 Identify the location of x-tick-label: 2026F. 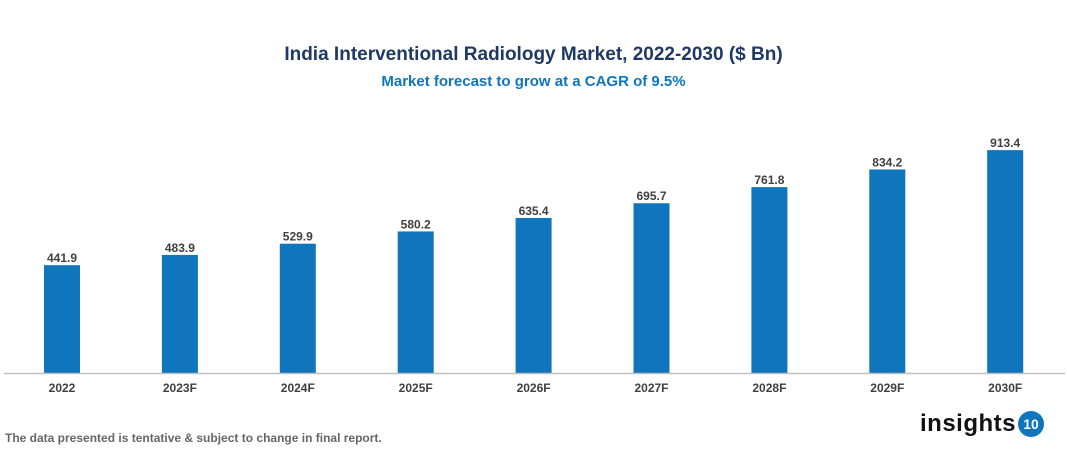
(534, 388).